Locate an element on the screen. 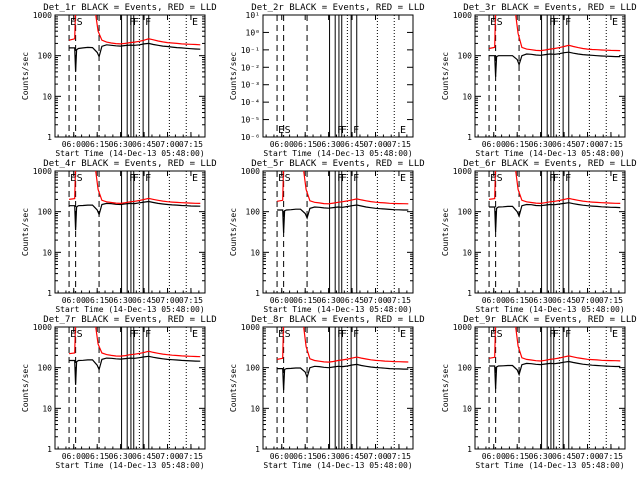 The height and width of the screenshot is (480, 640). panel-title: Det_6r BLACK = Events, RED = LLD is located at coordinates (549, 164).